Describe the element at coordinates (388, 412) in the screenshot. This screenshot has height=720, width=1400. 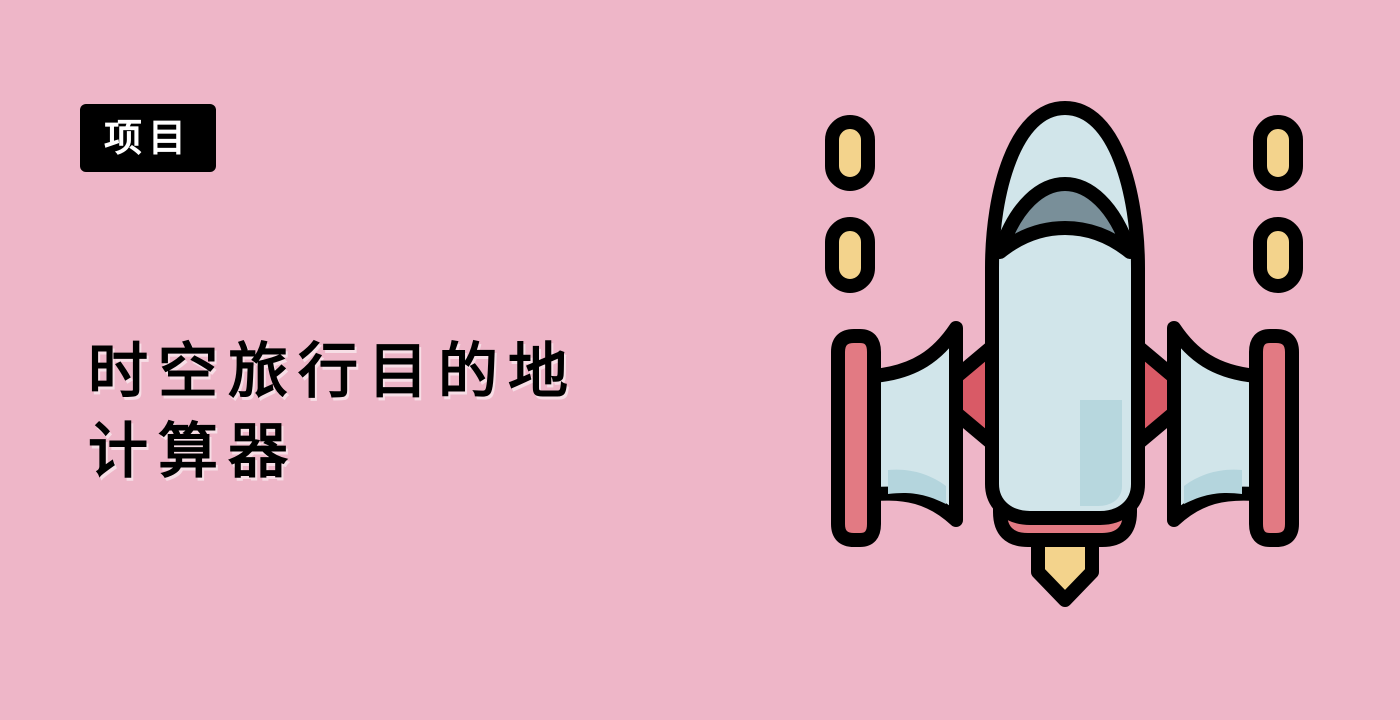
I see `page-title: 时空旅行目的地 计算器` at that location.